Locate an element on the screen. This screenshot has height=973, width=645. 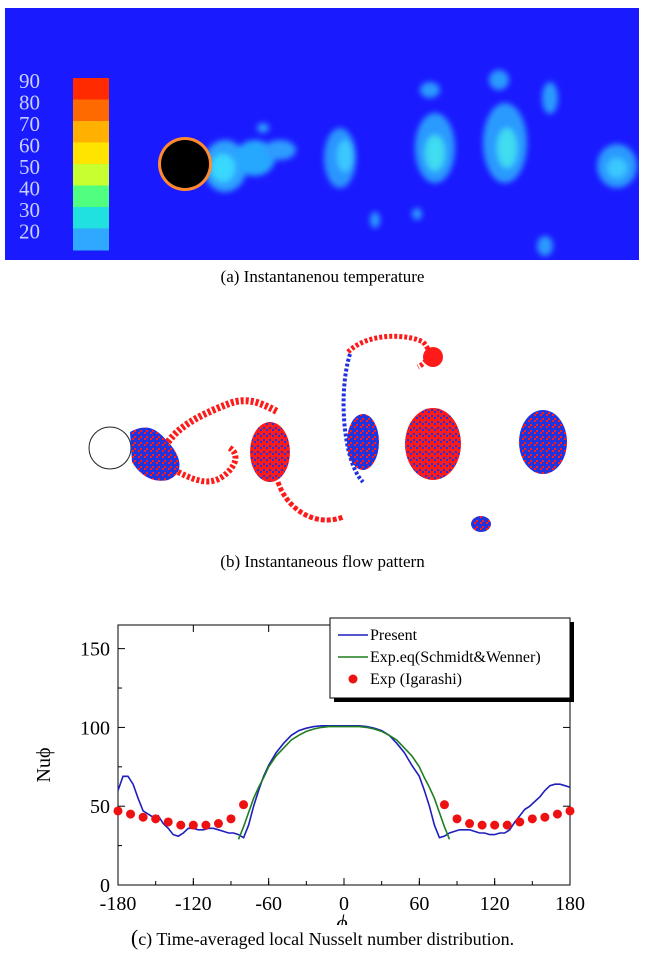
caption-b: (b) Instantaneous flow pattern is located at coordinates (322, 561).